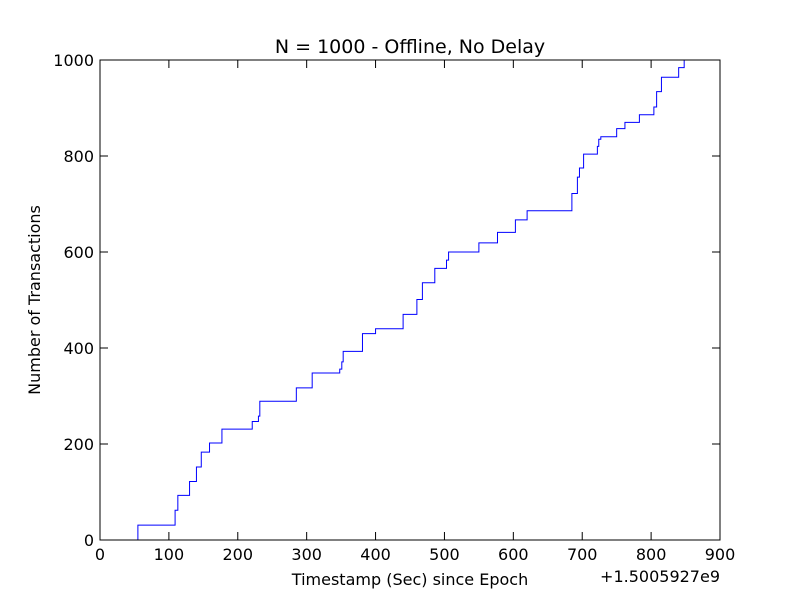 This screenshot has height=600, width=800. What do you see at coordinates (73, 60) in the screenshot?
I see `y-tick-label: 1000` at bounding box center [73, 60].